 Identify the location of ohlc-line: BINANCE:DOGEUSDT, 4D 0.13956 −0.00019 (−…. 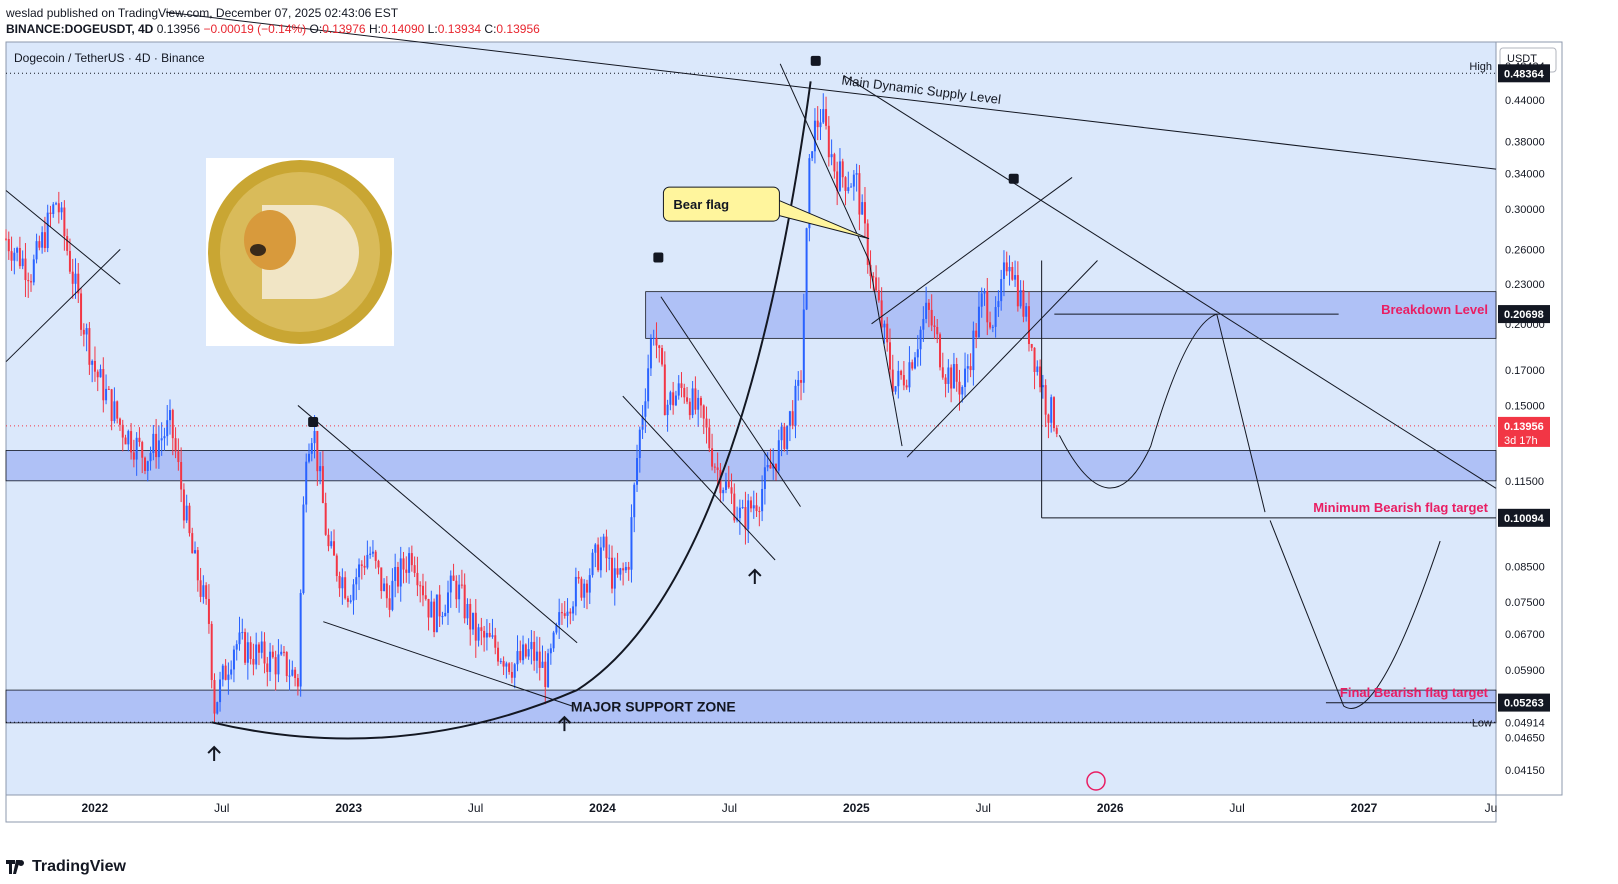
(273, 29).